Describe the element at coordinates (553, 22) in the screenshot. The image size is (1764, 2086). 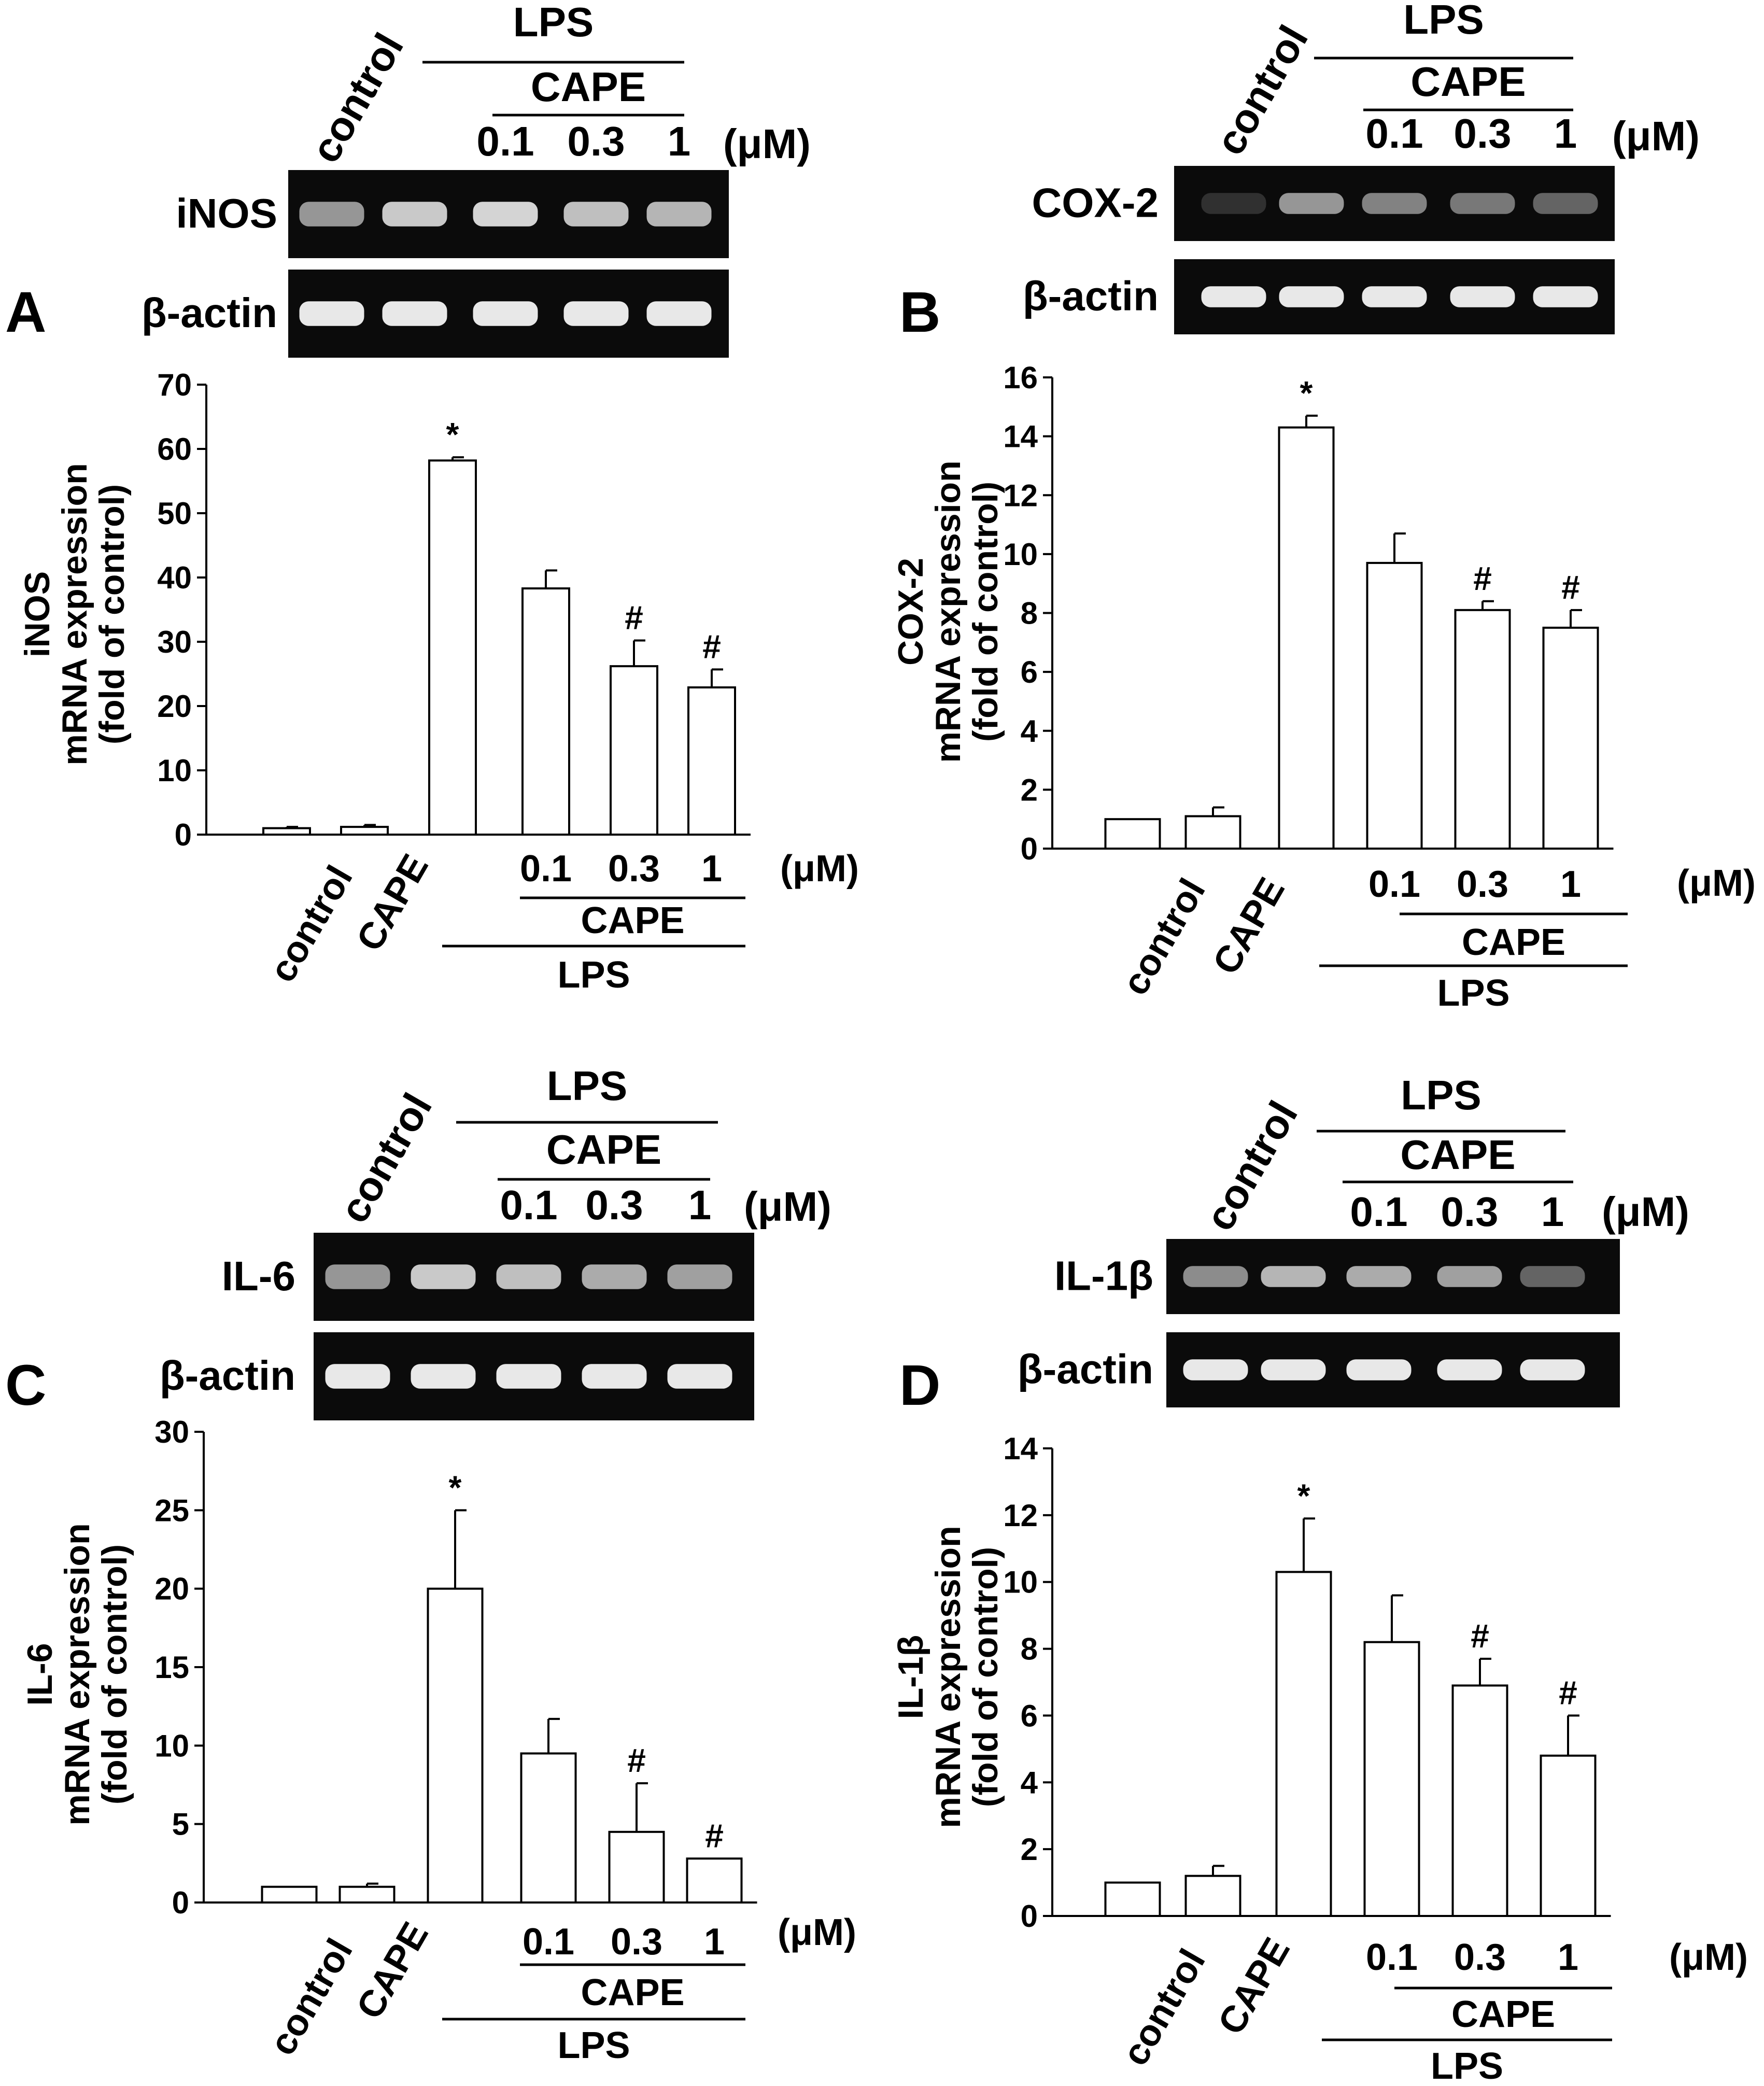
I see `gel-lps-label: LPS` at that location.